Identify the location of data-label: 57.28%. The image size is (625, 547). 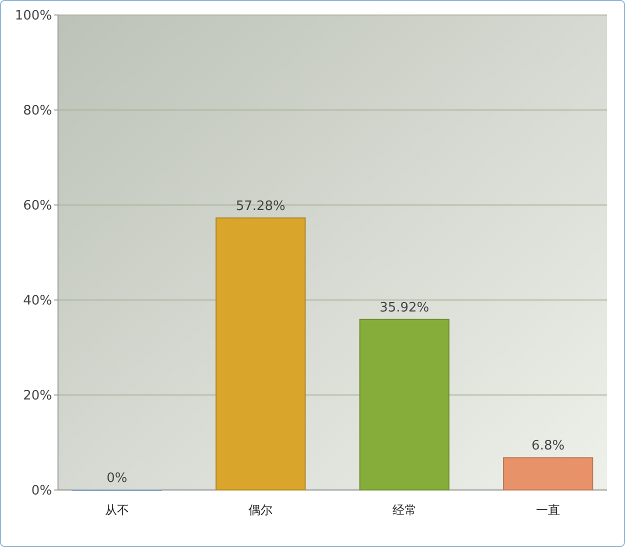
(261, 206).